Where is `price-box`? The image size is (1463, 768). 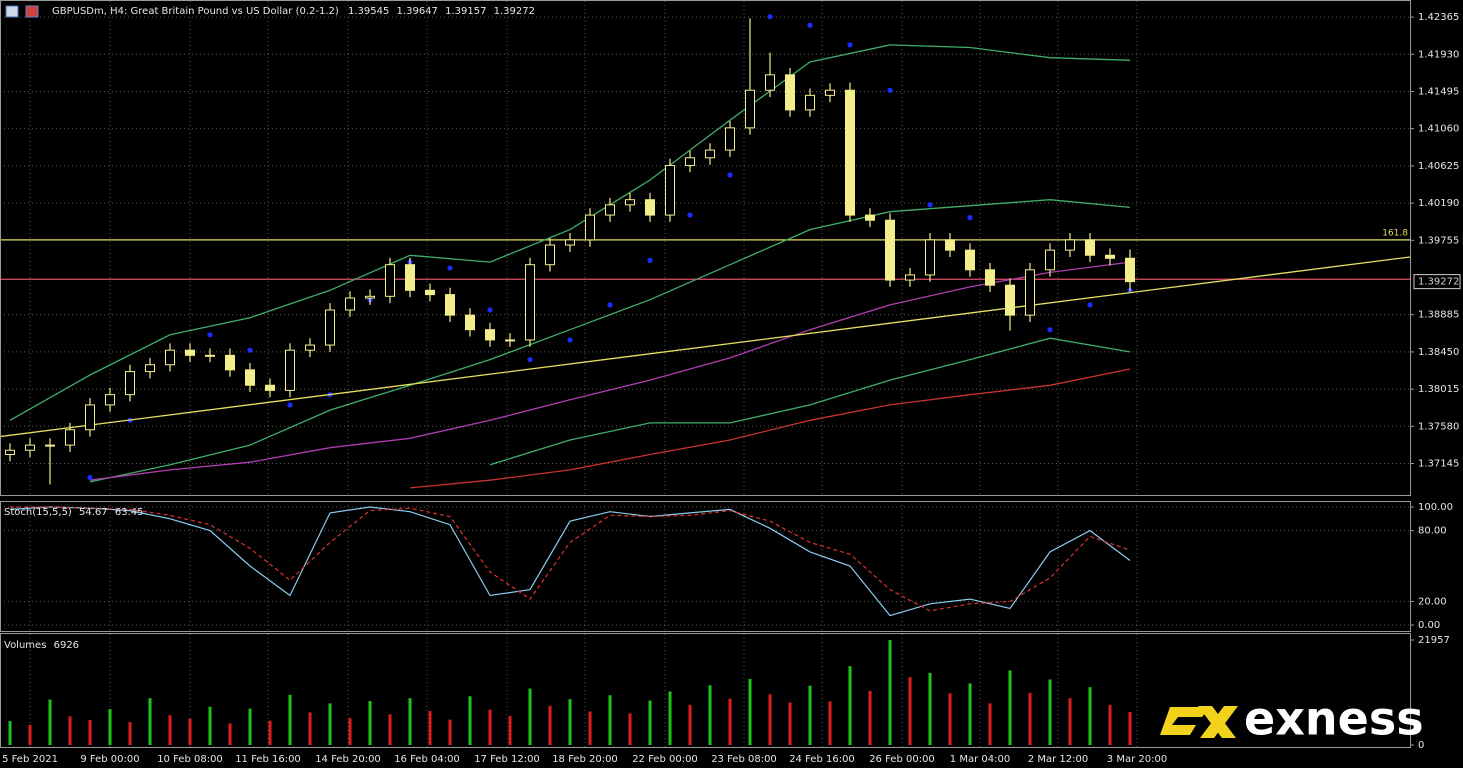
price-box is located at coordinates (1437, 282).